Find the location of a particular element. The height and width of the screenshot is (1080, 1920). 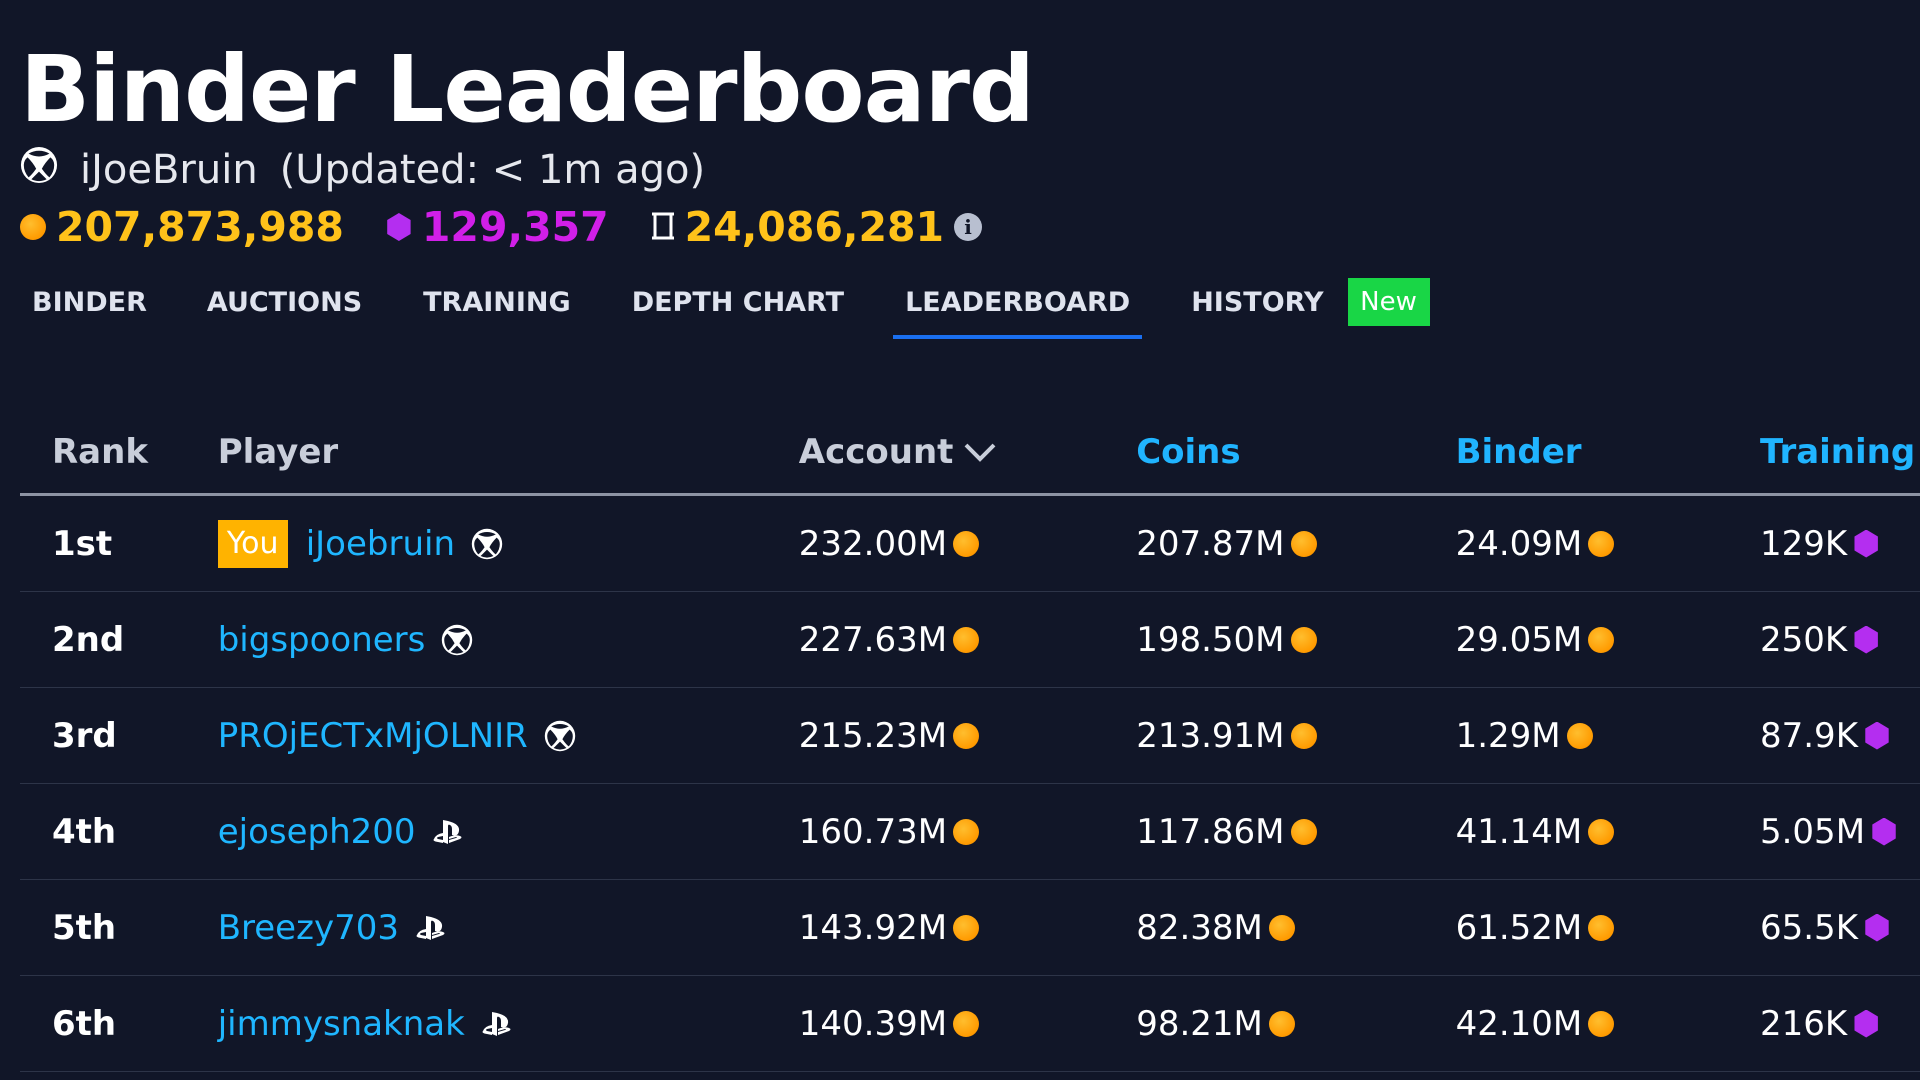

table-row: 4th ejoseph200 160.73M 117.86M 41.14M 5.05M is located at coordinates (970, 831).